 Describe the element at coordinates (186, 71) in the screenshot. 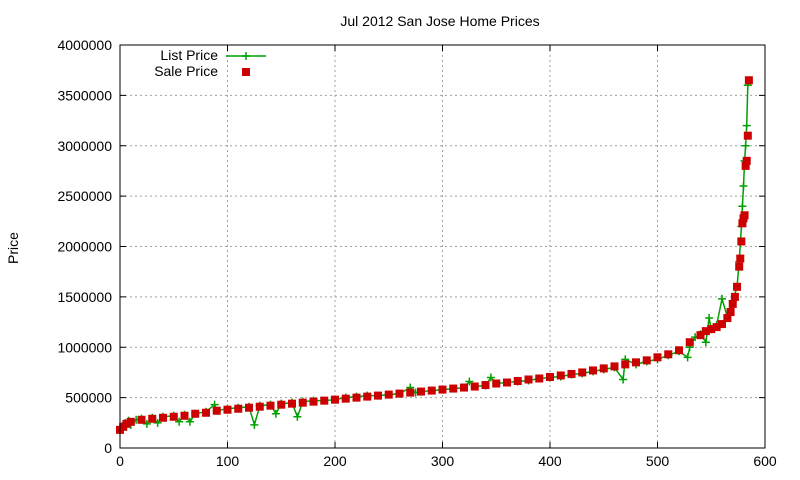

I see `legend-label-sale-price: Sale Price` at that location.